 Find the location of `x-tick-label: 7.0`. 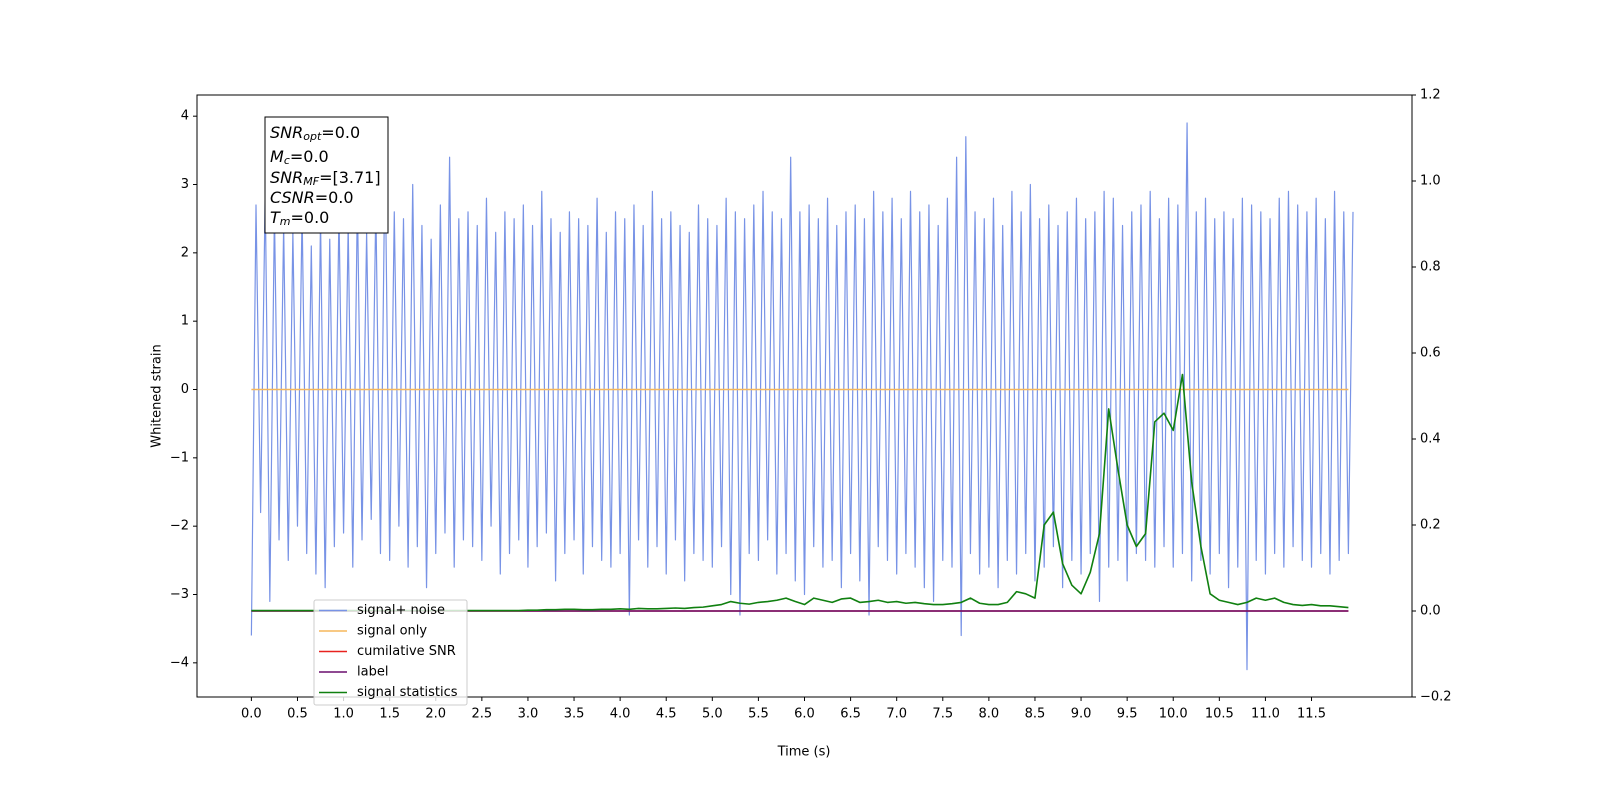

x-tick-label: 7.0 is located at coordinates (896, 714).